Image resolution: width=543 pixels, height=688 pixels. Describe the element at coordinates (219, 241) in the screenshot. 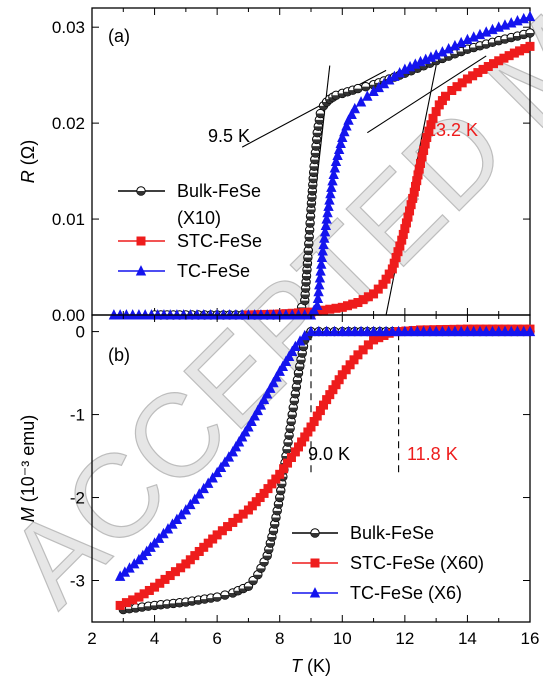

I see `legend-label: STC-FeSe` at that location.